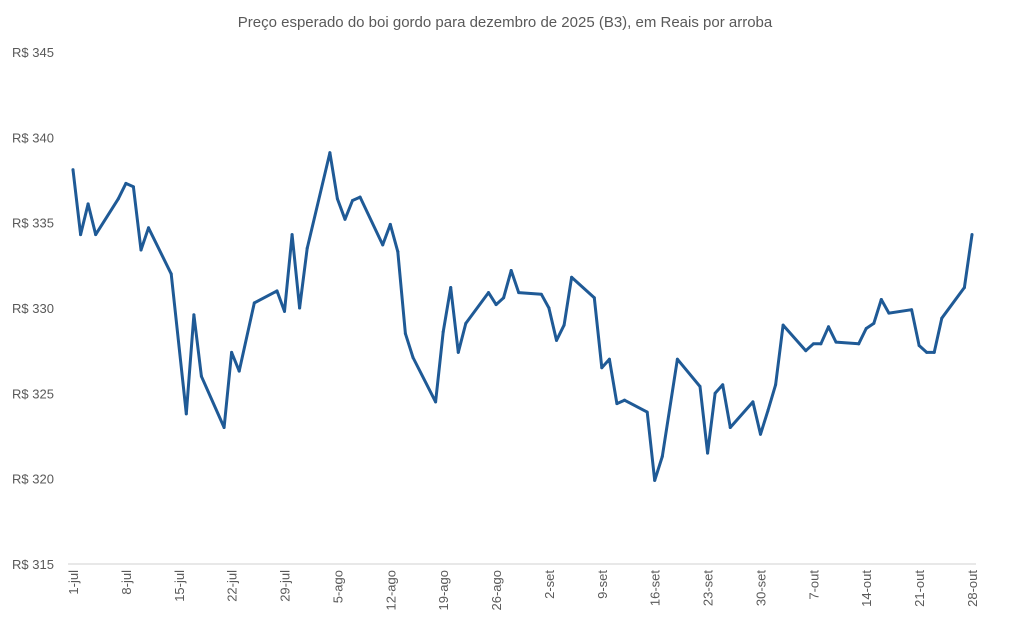  Describe the element at coordinates (496, 590) in the screenshot. I see `x-tick-label: 26-ago` at that location.